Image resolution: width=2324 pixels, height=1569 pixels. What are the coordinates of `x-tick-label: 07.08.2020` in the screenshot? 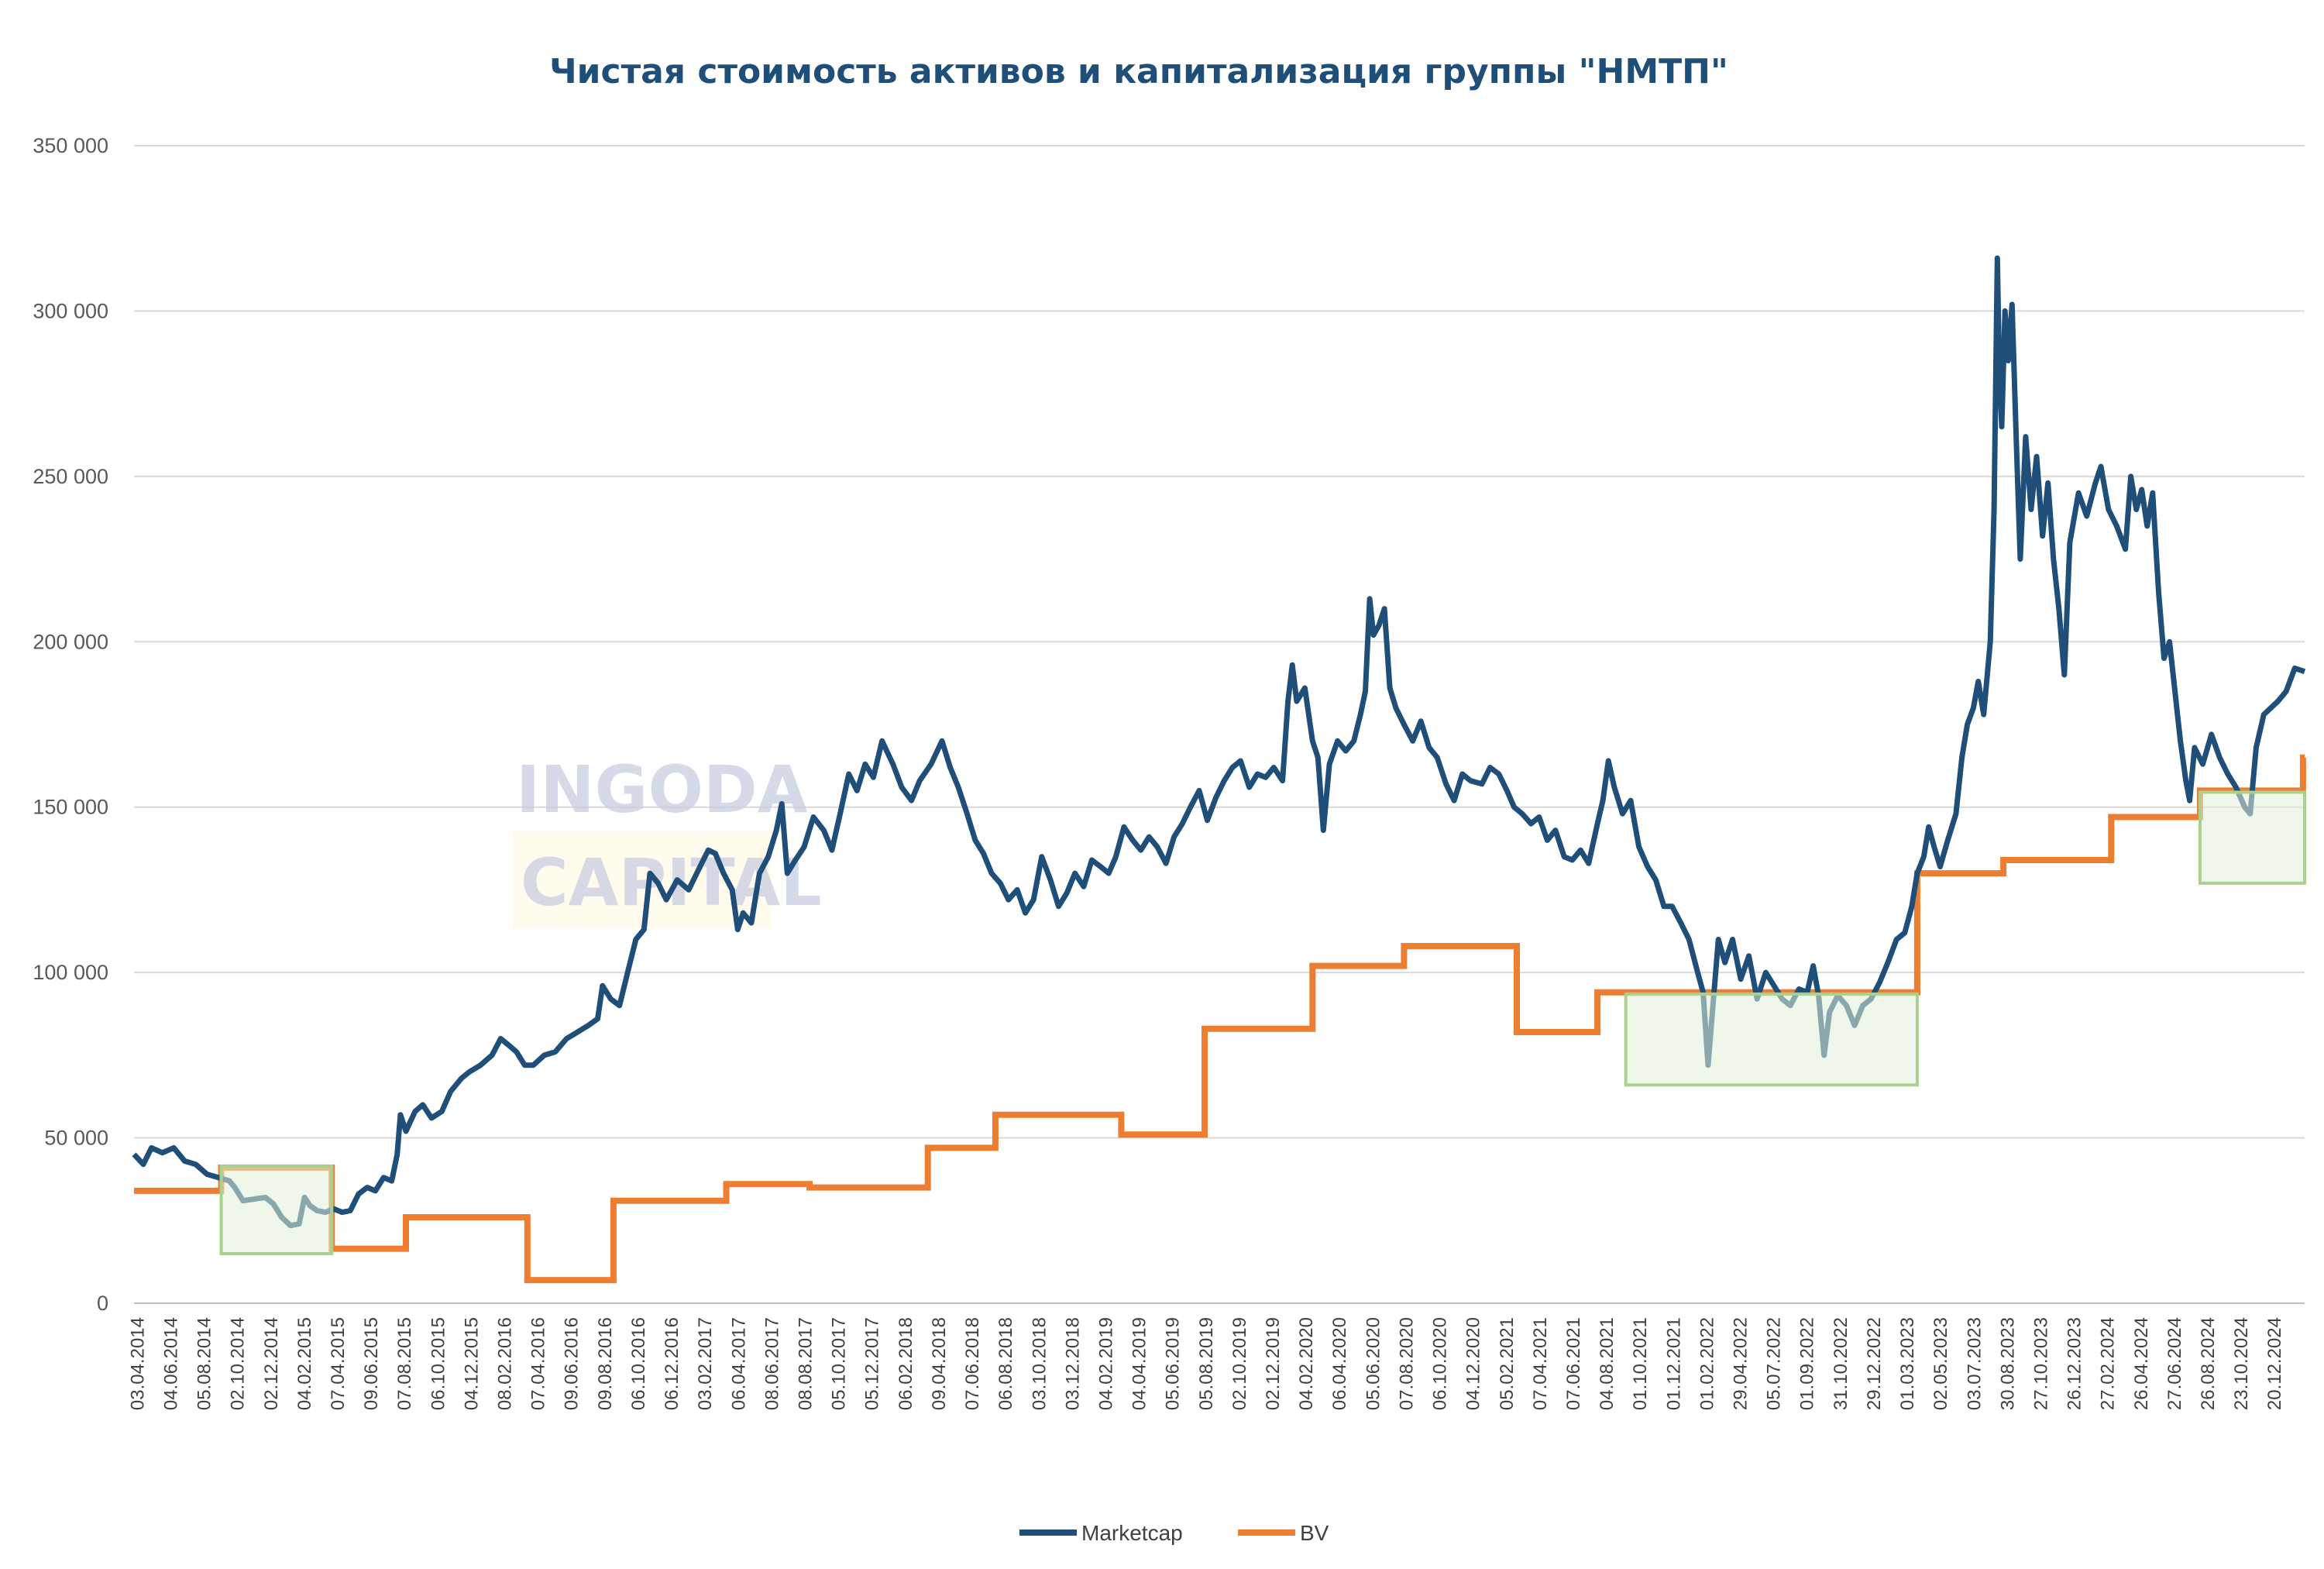 It's located at (1406, 1364).